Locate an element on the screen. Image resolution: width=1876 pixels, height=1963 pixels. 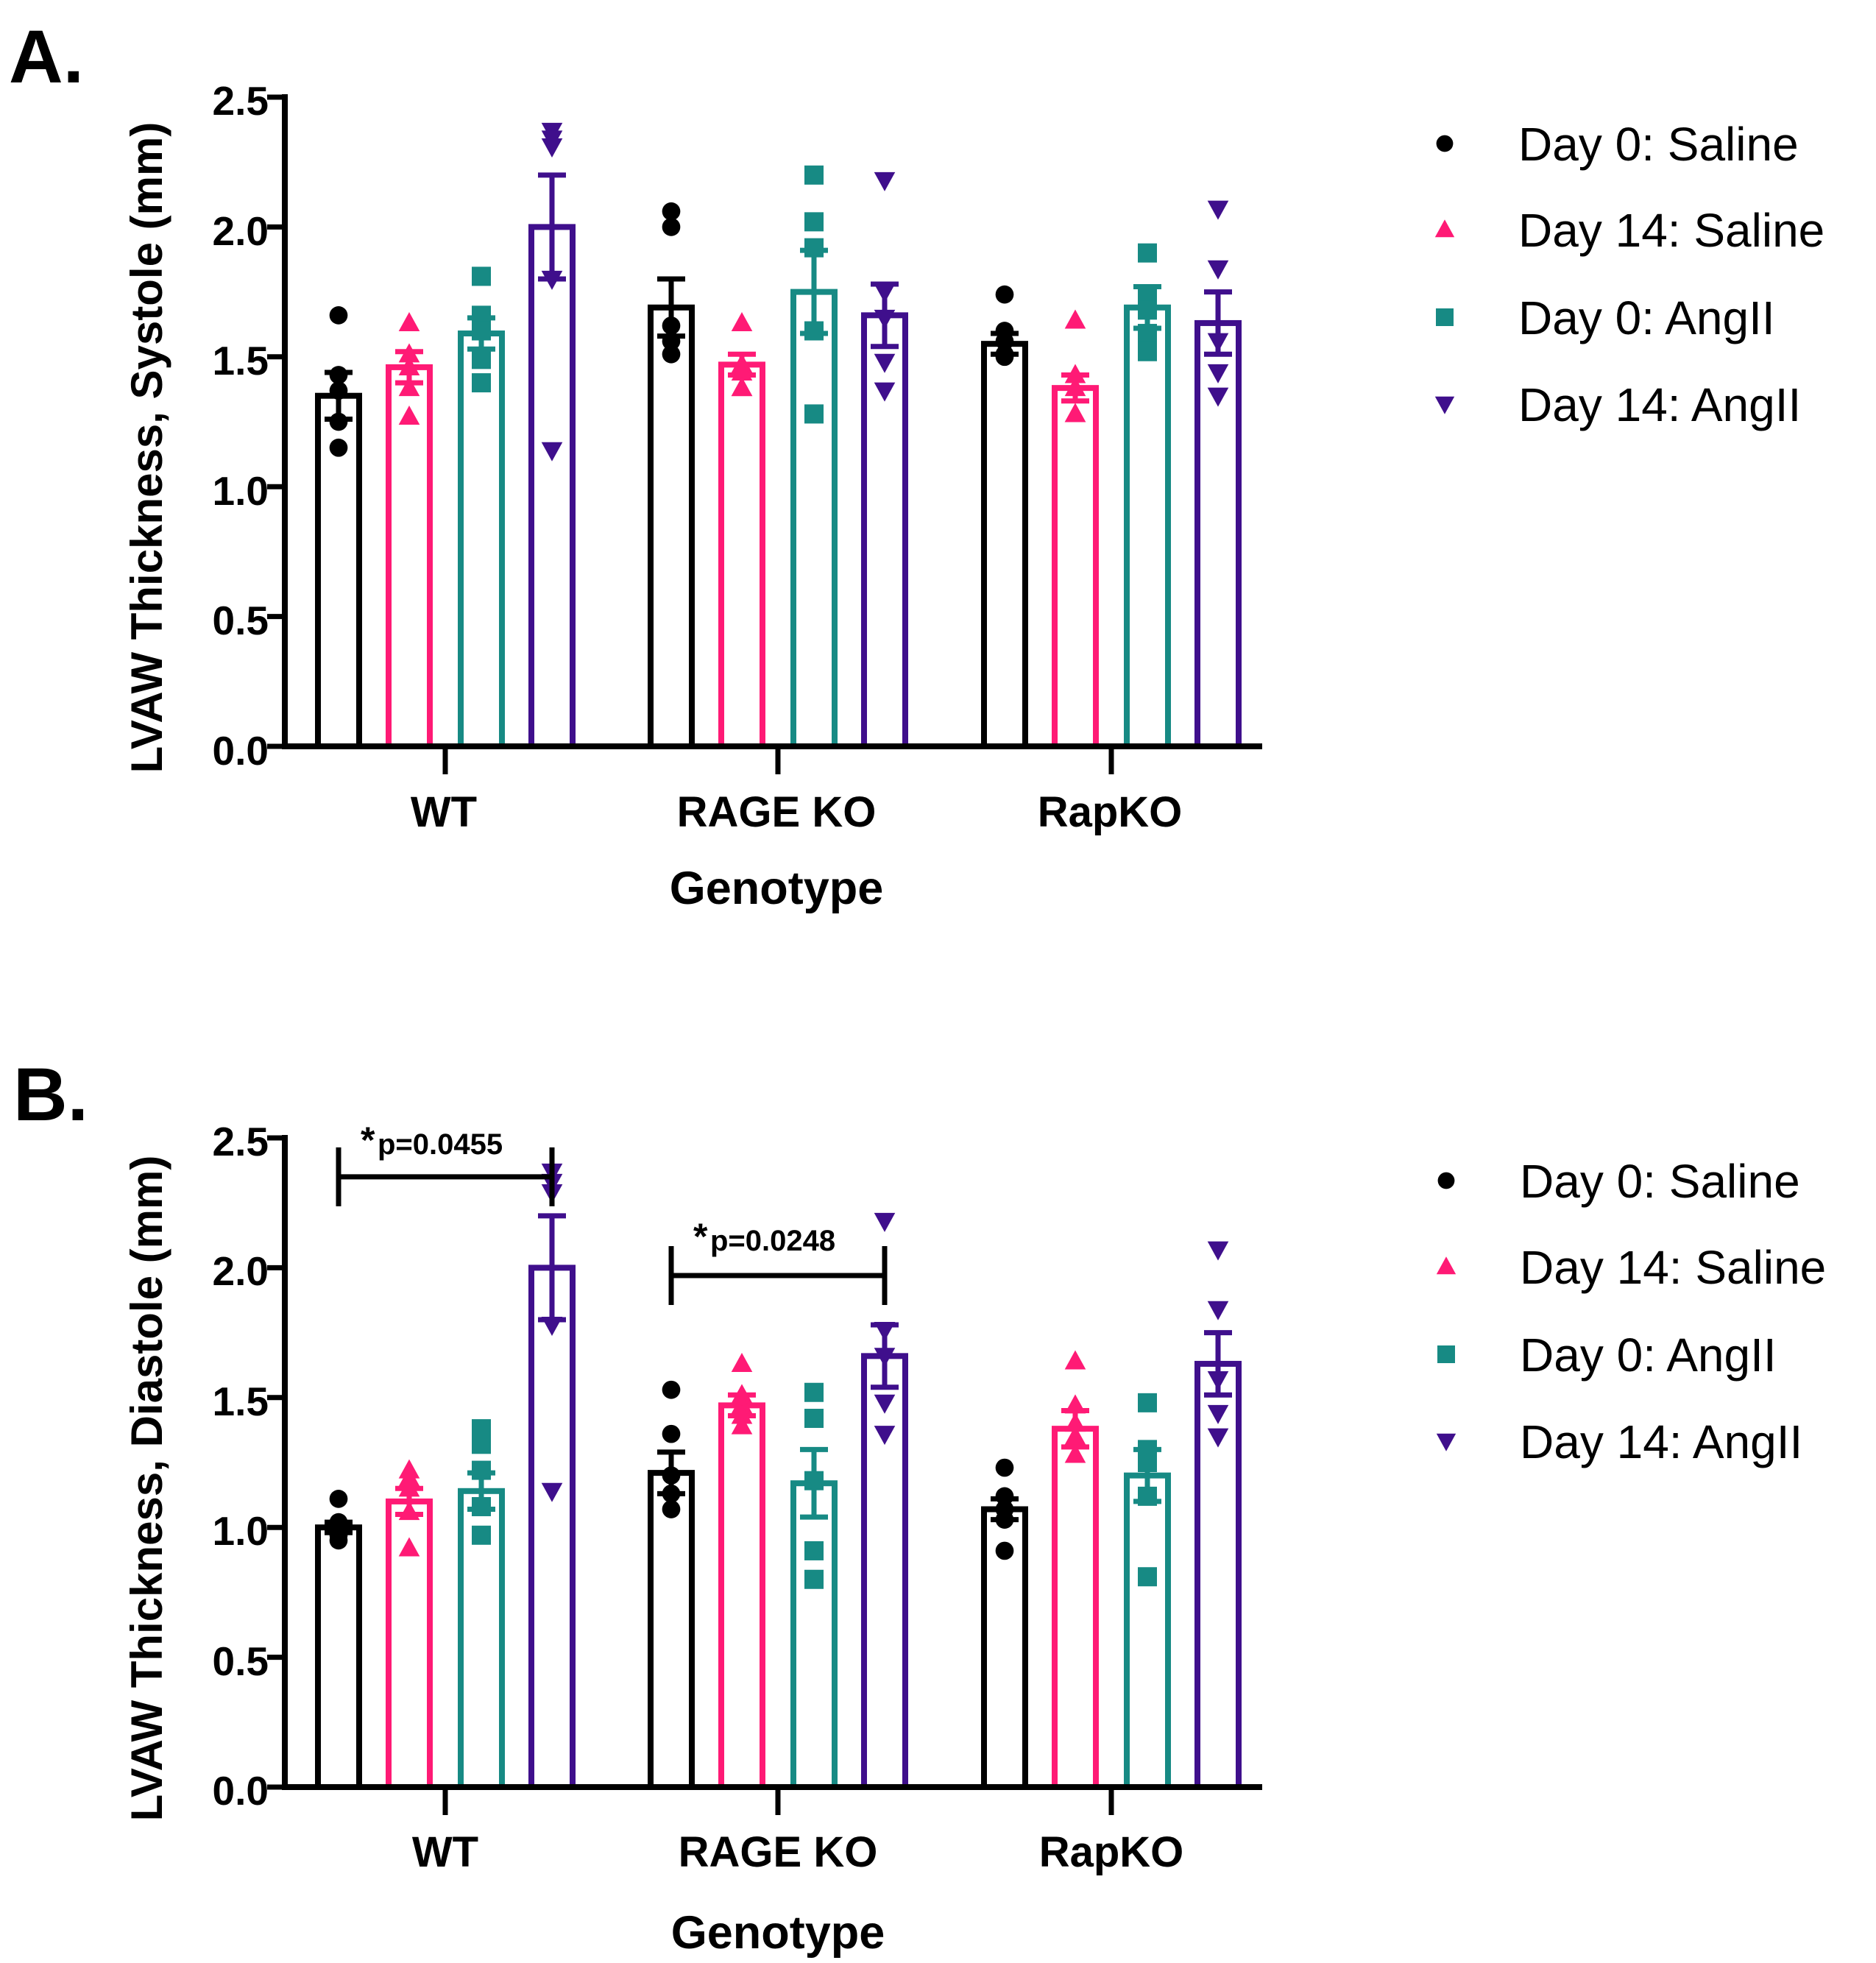
panel-b-y-tick-label: 2.5 is located at coordinates (241, 1141).